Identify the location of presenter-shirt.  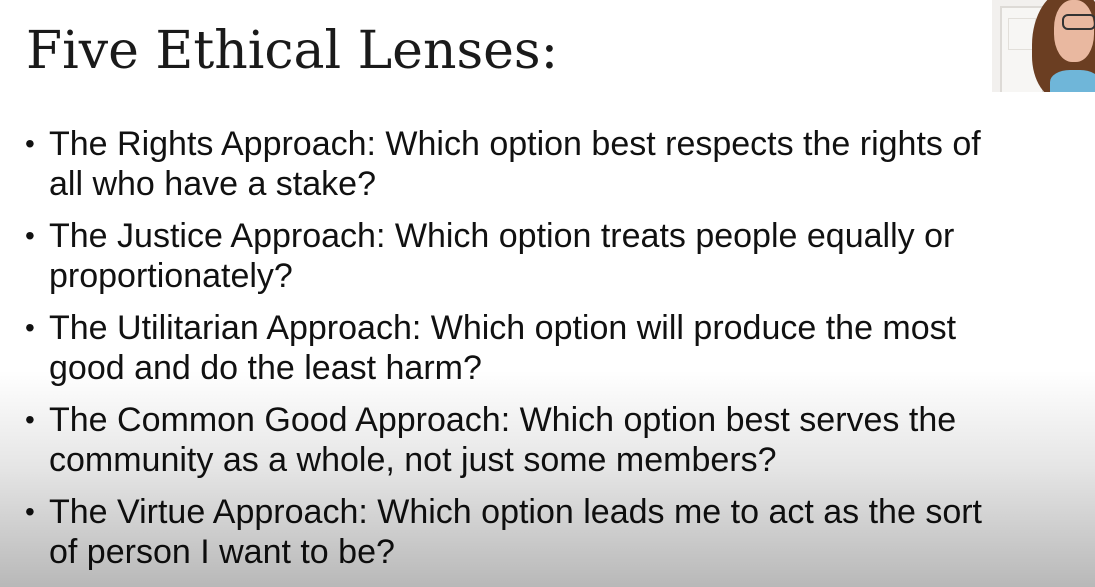
(1072, 81).